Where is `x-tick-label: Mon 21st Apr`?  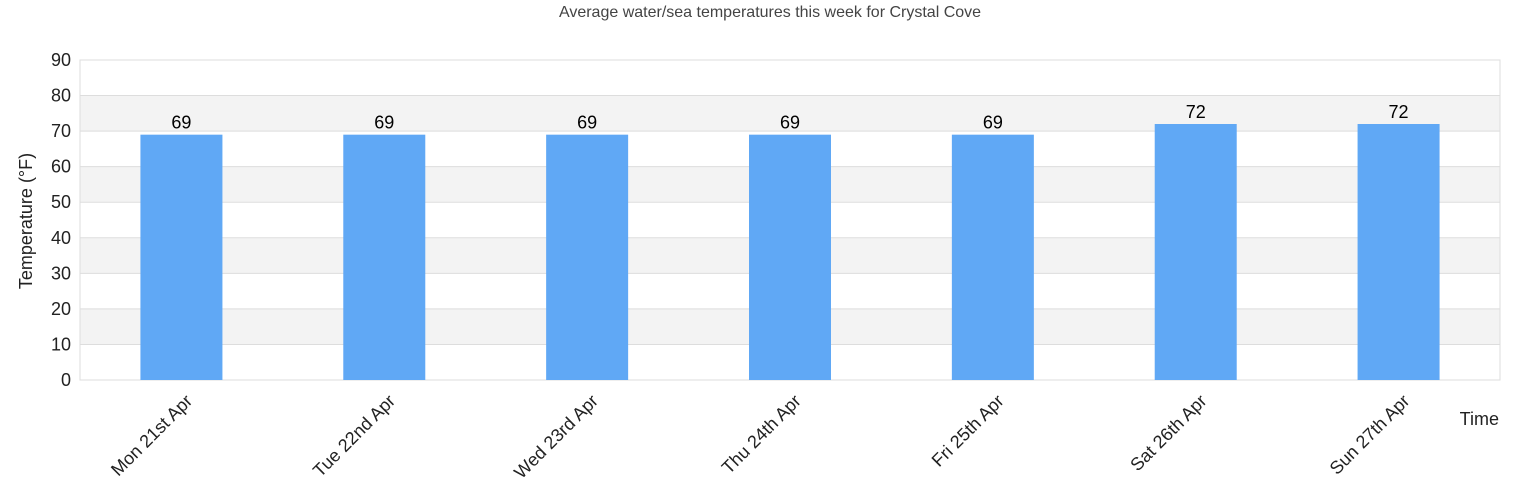 x-tick-label: Mon 21st Apr is located at coordinates (151, 435).